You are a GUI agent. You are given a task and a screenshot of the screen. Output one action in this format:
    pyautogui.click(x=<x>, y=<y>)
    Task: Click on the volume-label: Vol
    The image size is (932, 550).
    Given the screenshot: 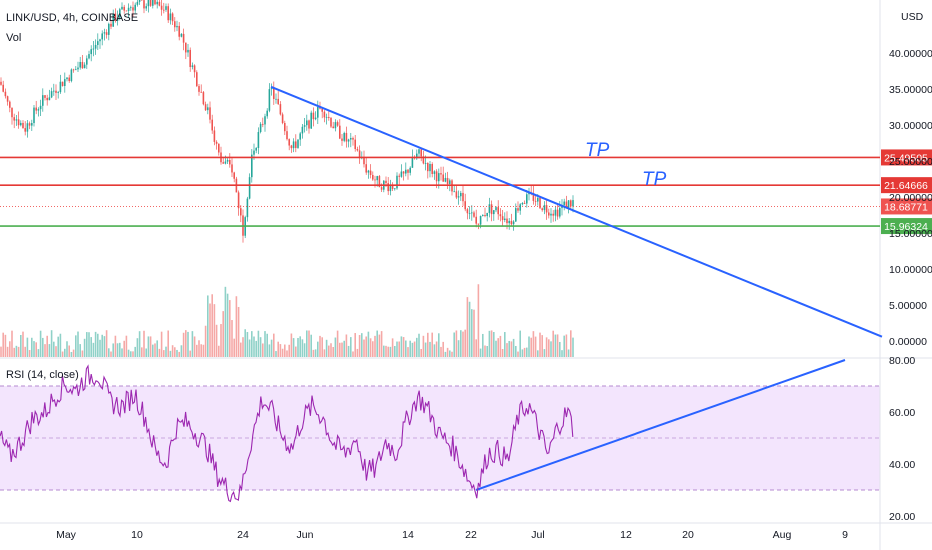 What is the action you would take?
    pyautogui.click(x=14, y=38)
    